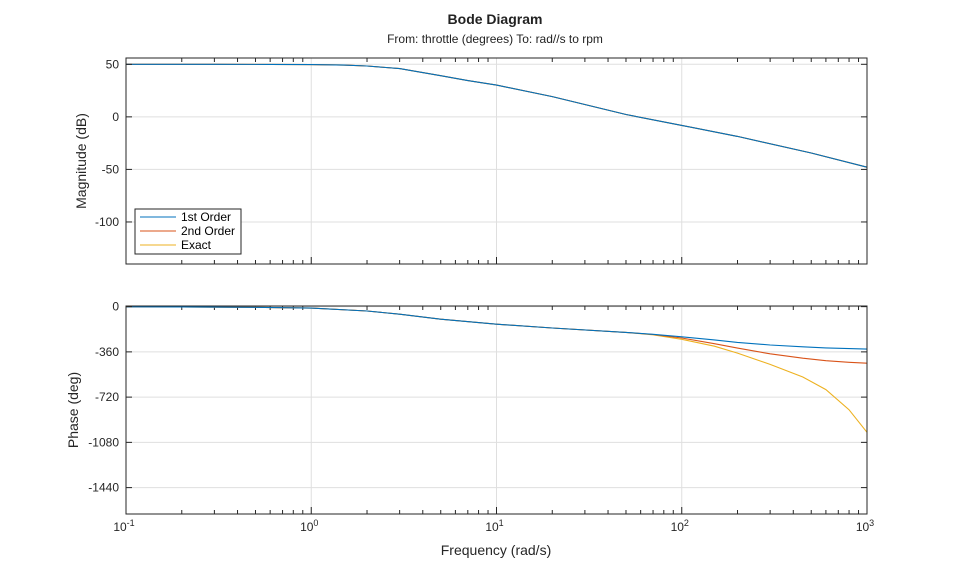 This screenshot has height=577, width=959. I want to click on legend: 1st Order 2nd Order Exact, so click(188, 231).